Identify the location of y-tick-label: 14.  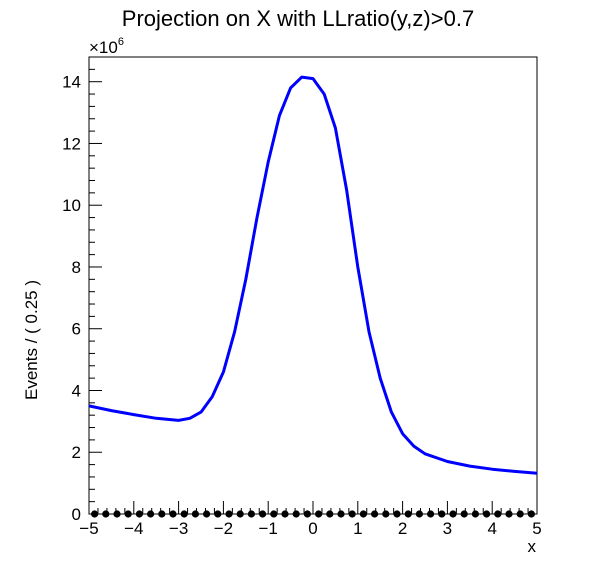
(71, 82).